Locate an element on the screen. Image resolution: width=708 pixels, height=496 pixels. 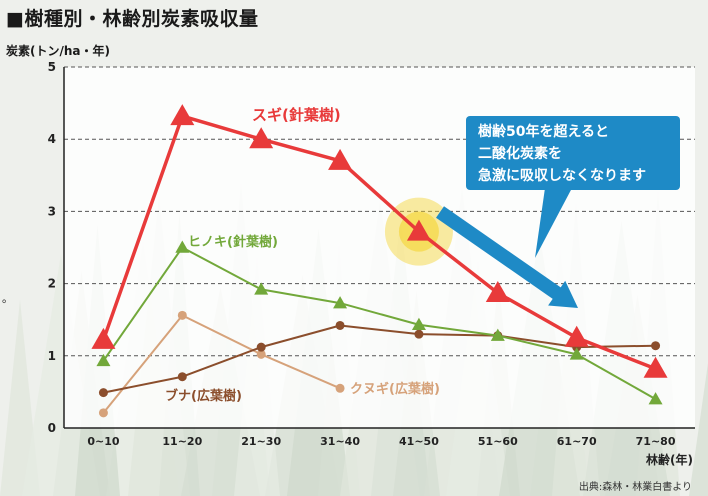
y-tick-label: 4 is located at coordinates (52, 139).